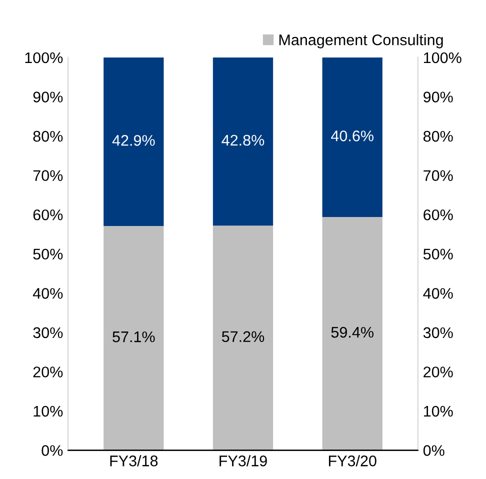  What do you see at coordinates (438, 254) in the screenshot?
I see `y2-tick-label: 50%` at bounding box center [438, 254].